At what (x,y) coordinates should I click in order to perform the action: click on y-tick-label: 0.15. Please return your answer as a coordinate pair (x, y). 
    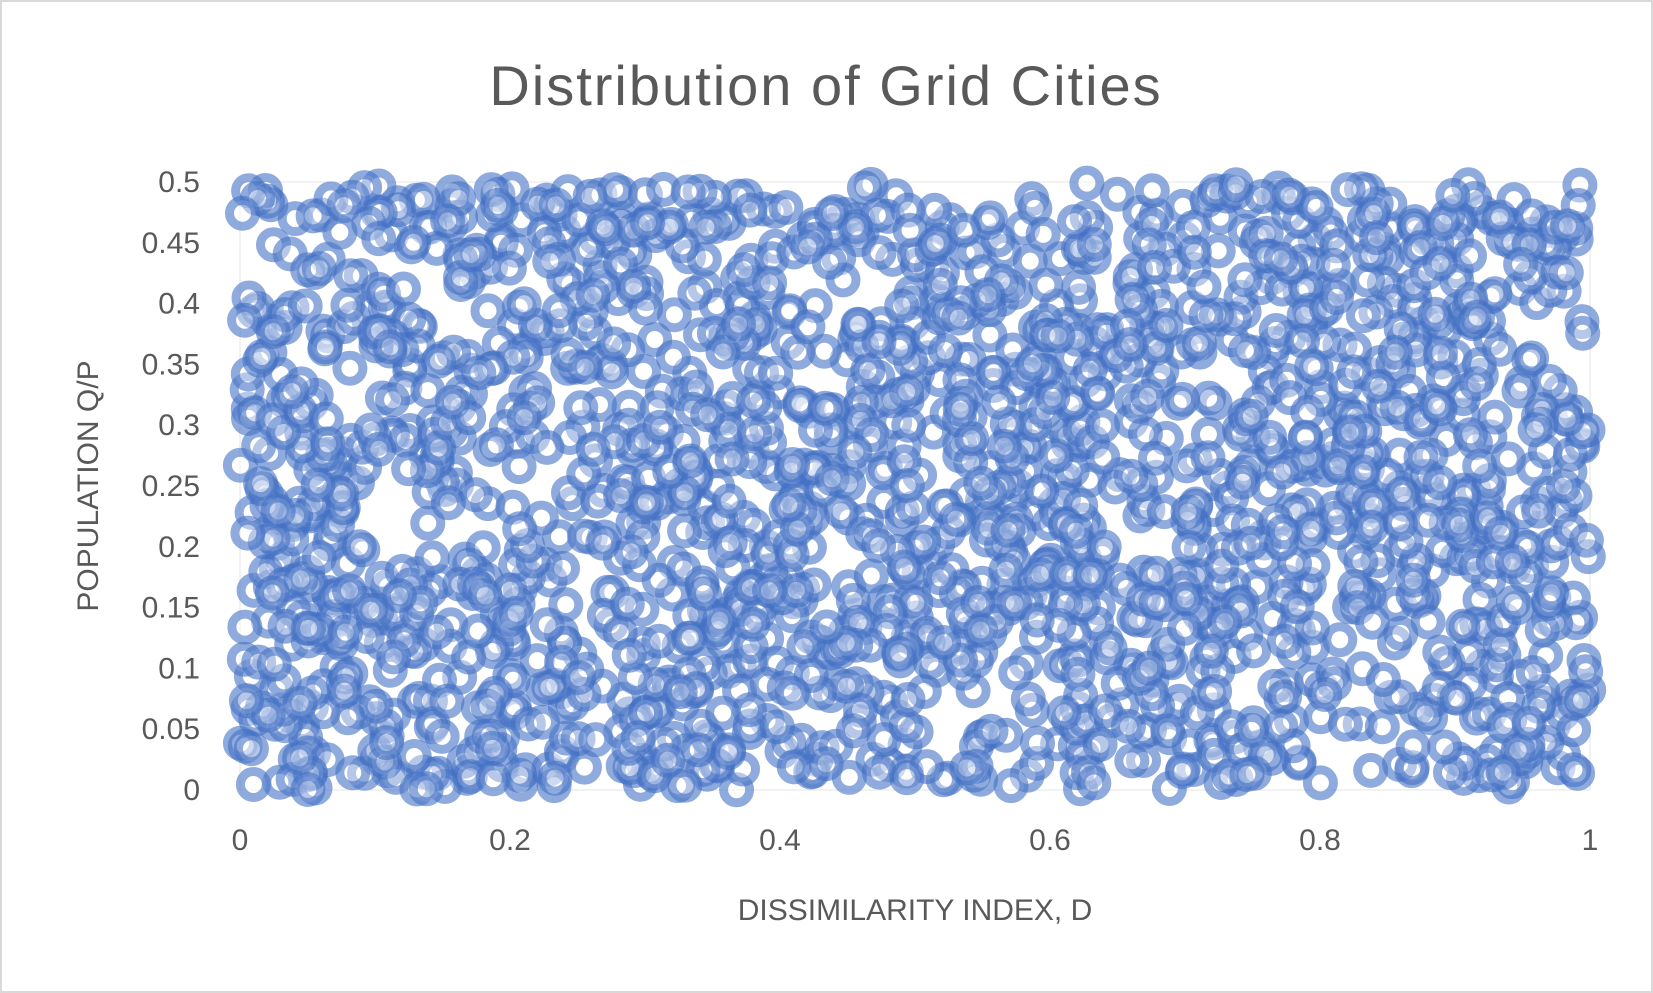
    Looking at the image, I should click on (171, 608).